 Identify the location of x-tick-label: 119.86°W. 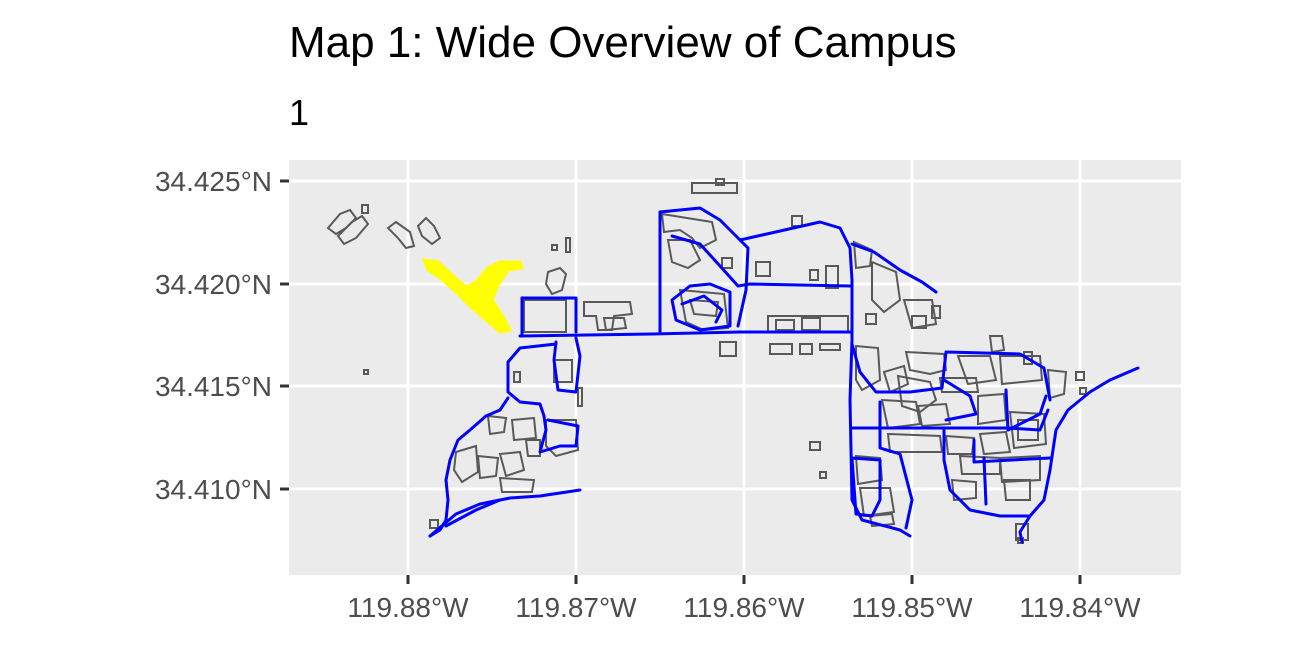
(744, 607).